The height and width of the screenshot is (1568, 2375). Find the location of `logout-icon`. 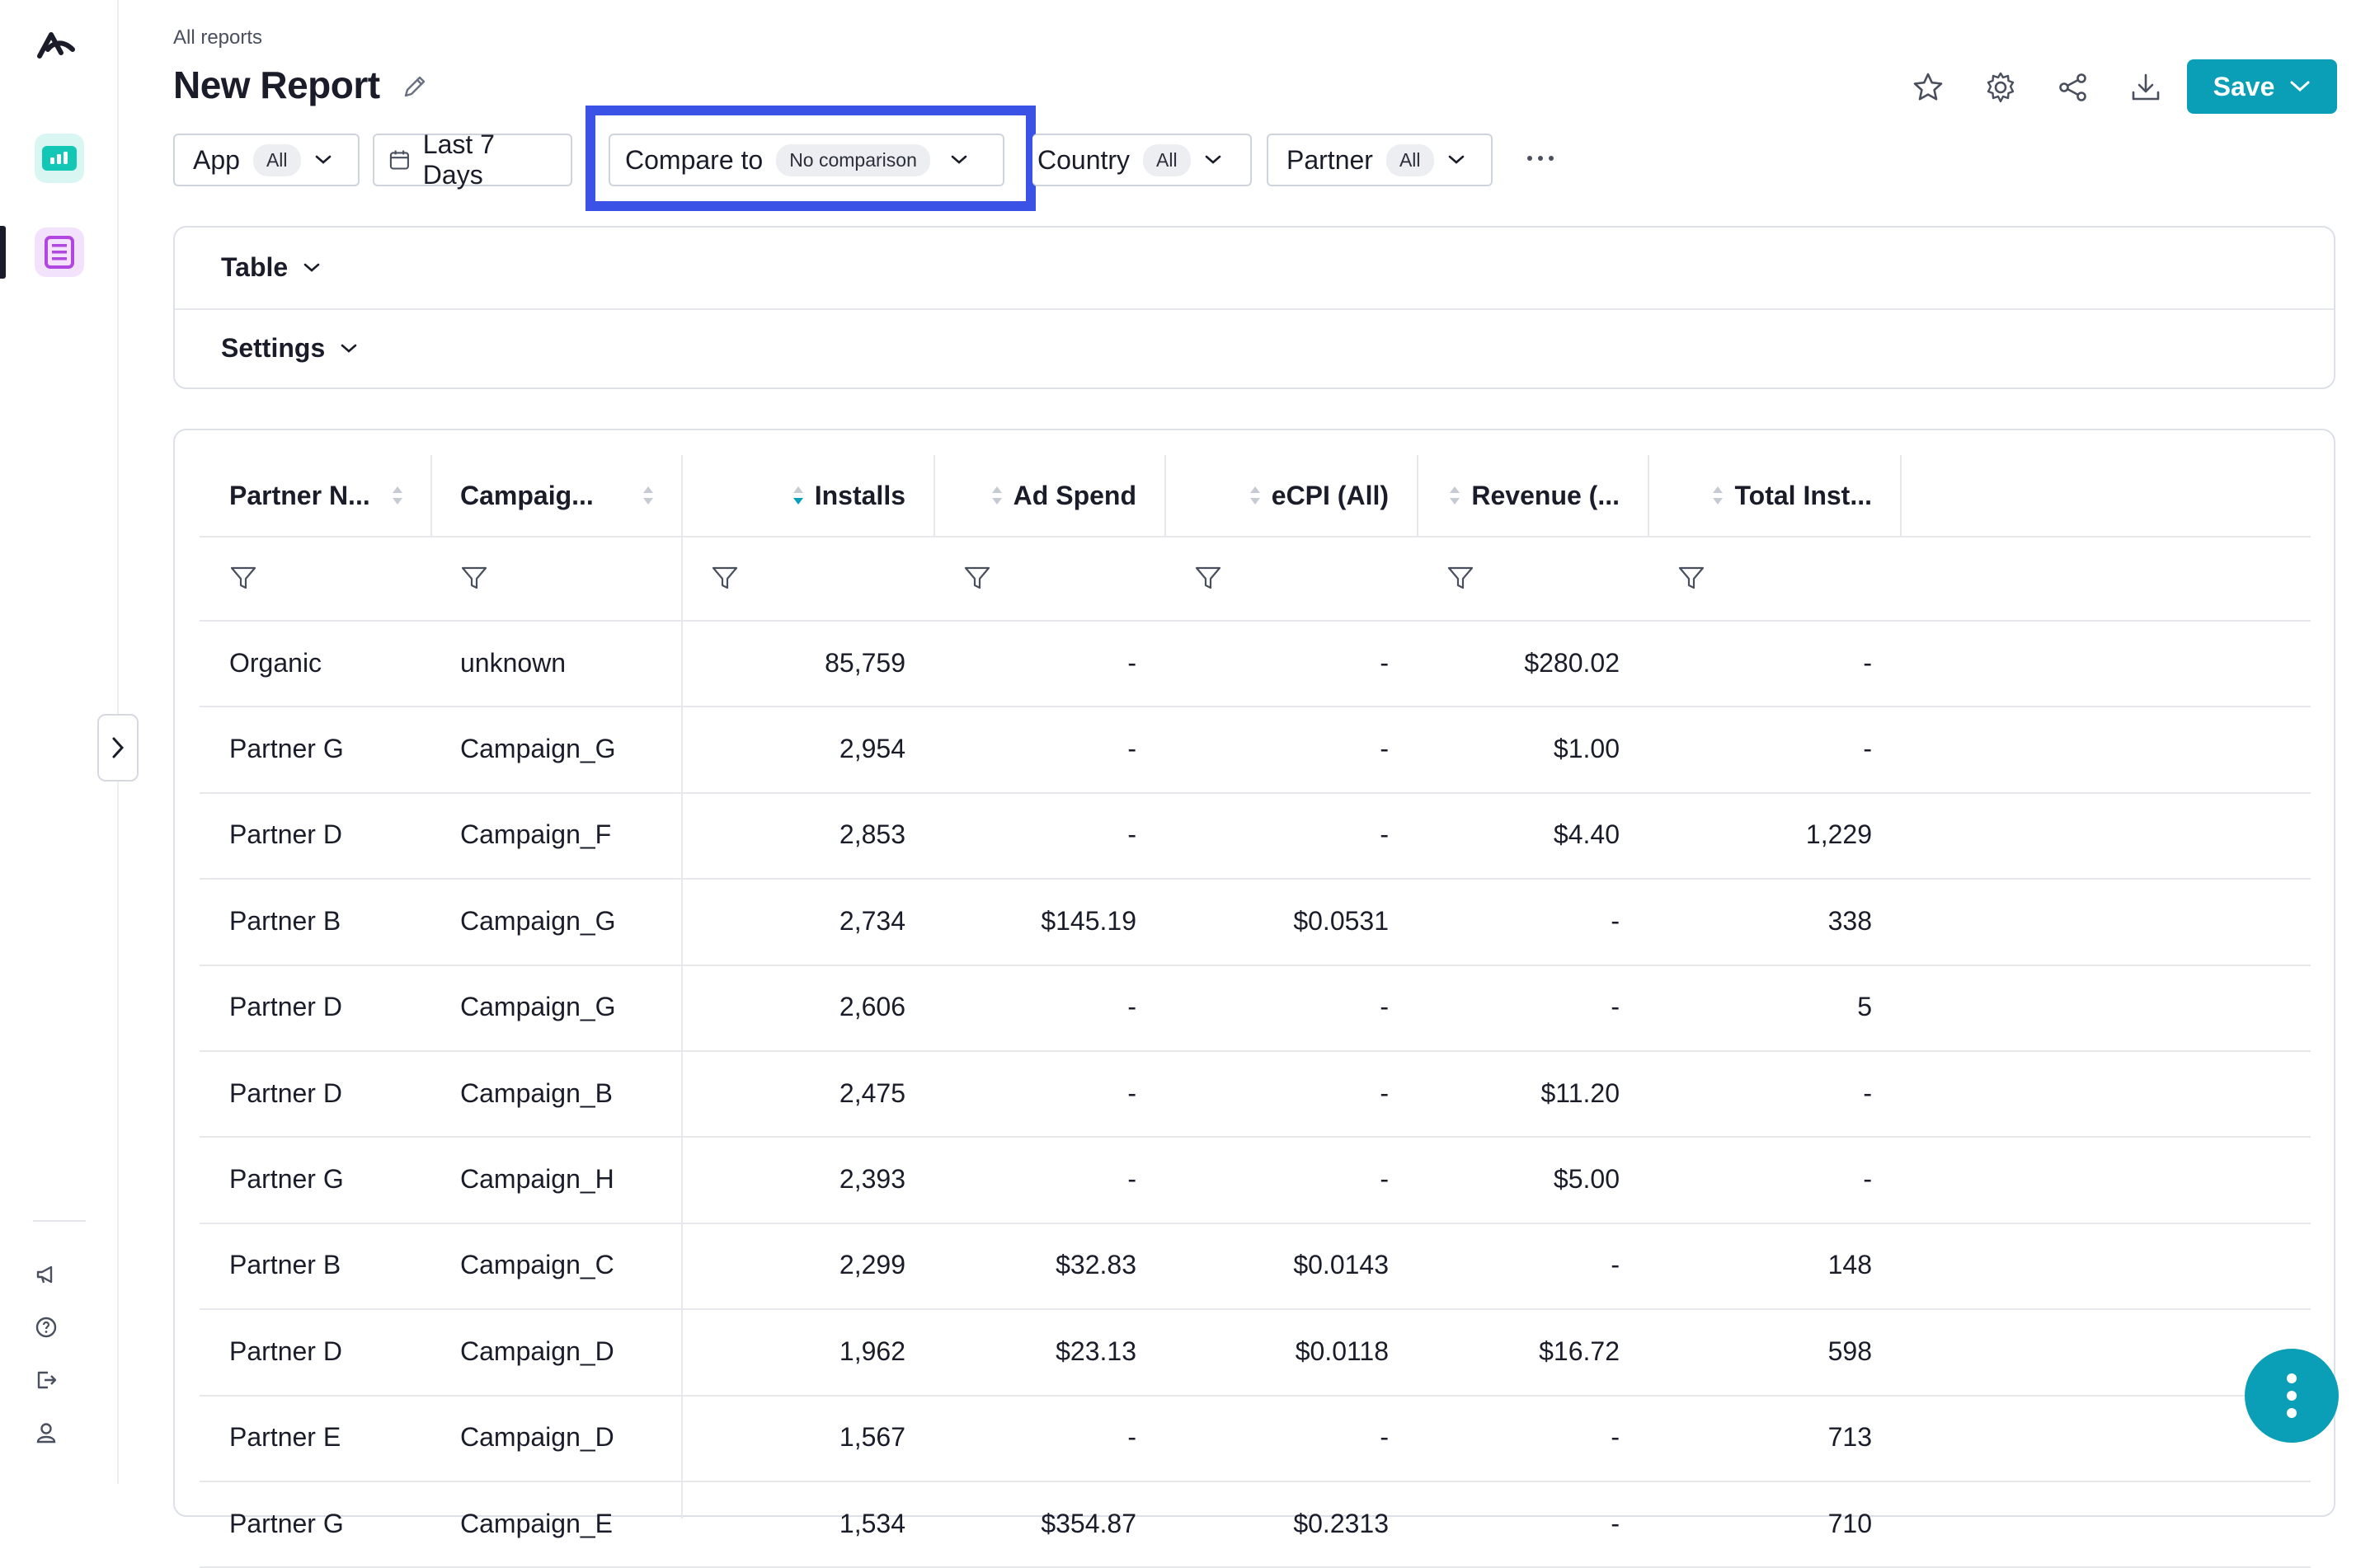

logout-icon is located at coordinates (46, 1380).